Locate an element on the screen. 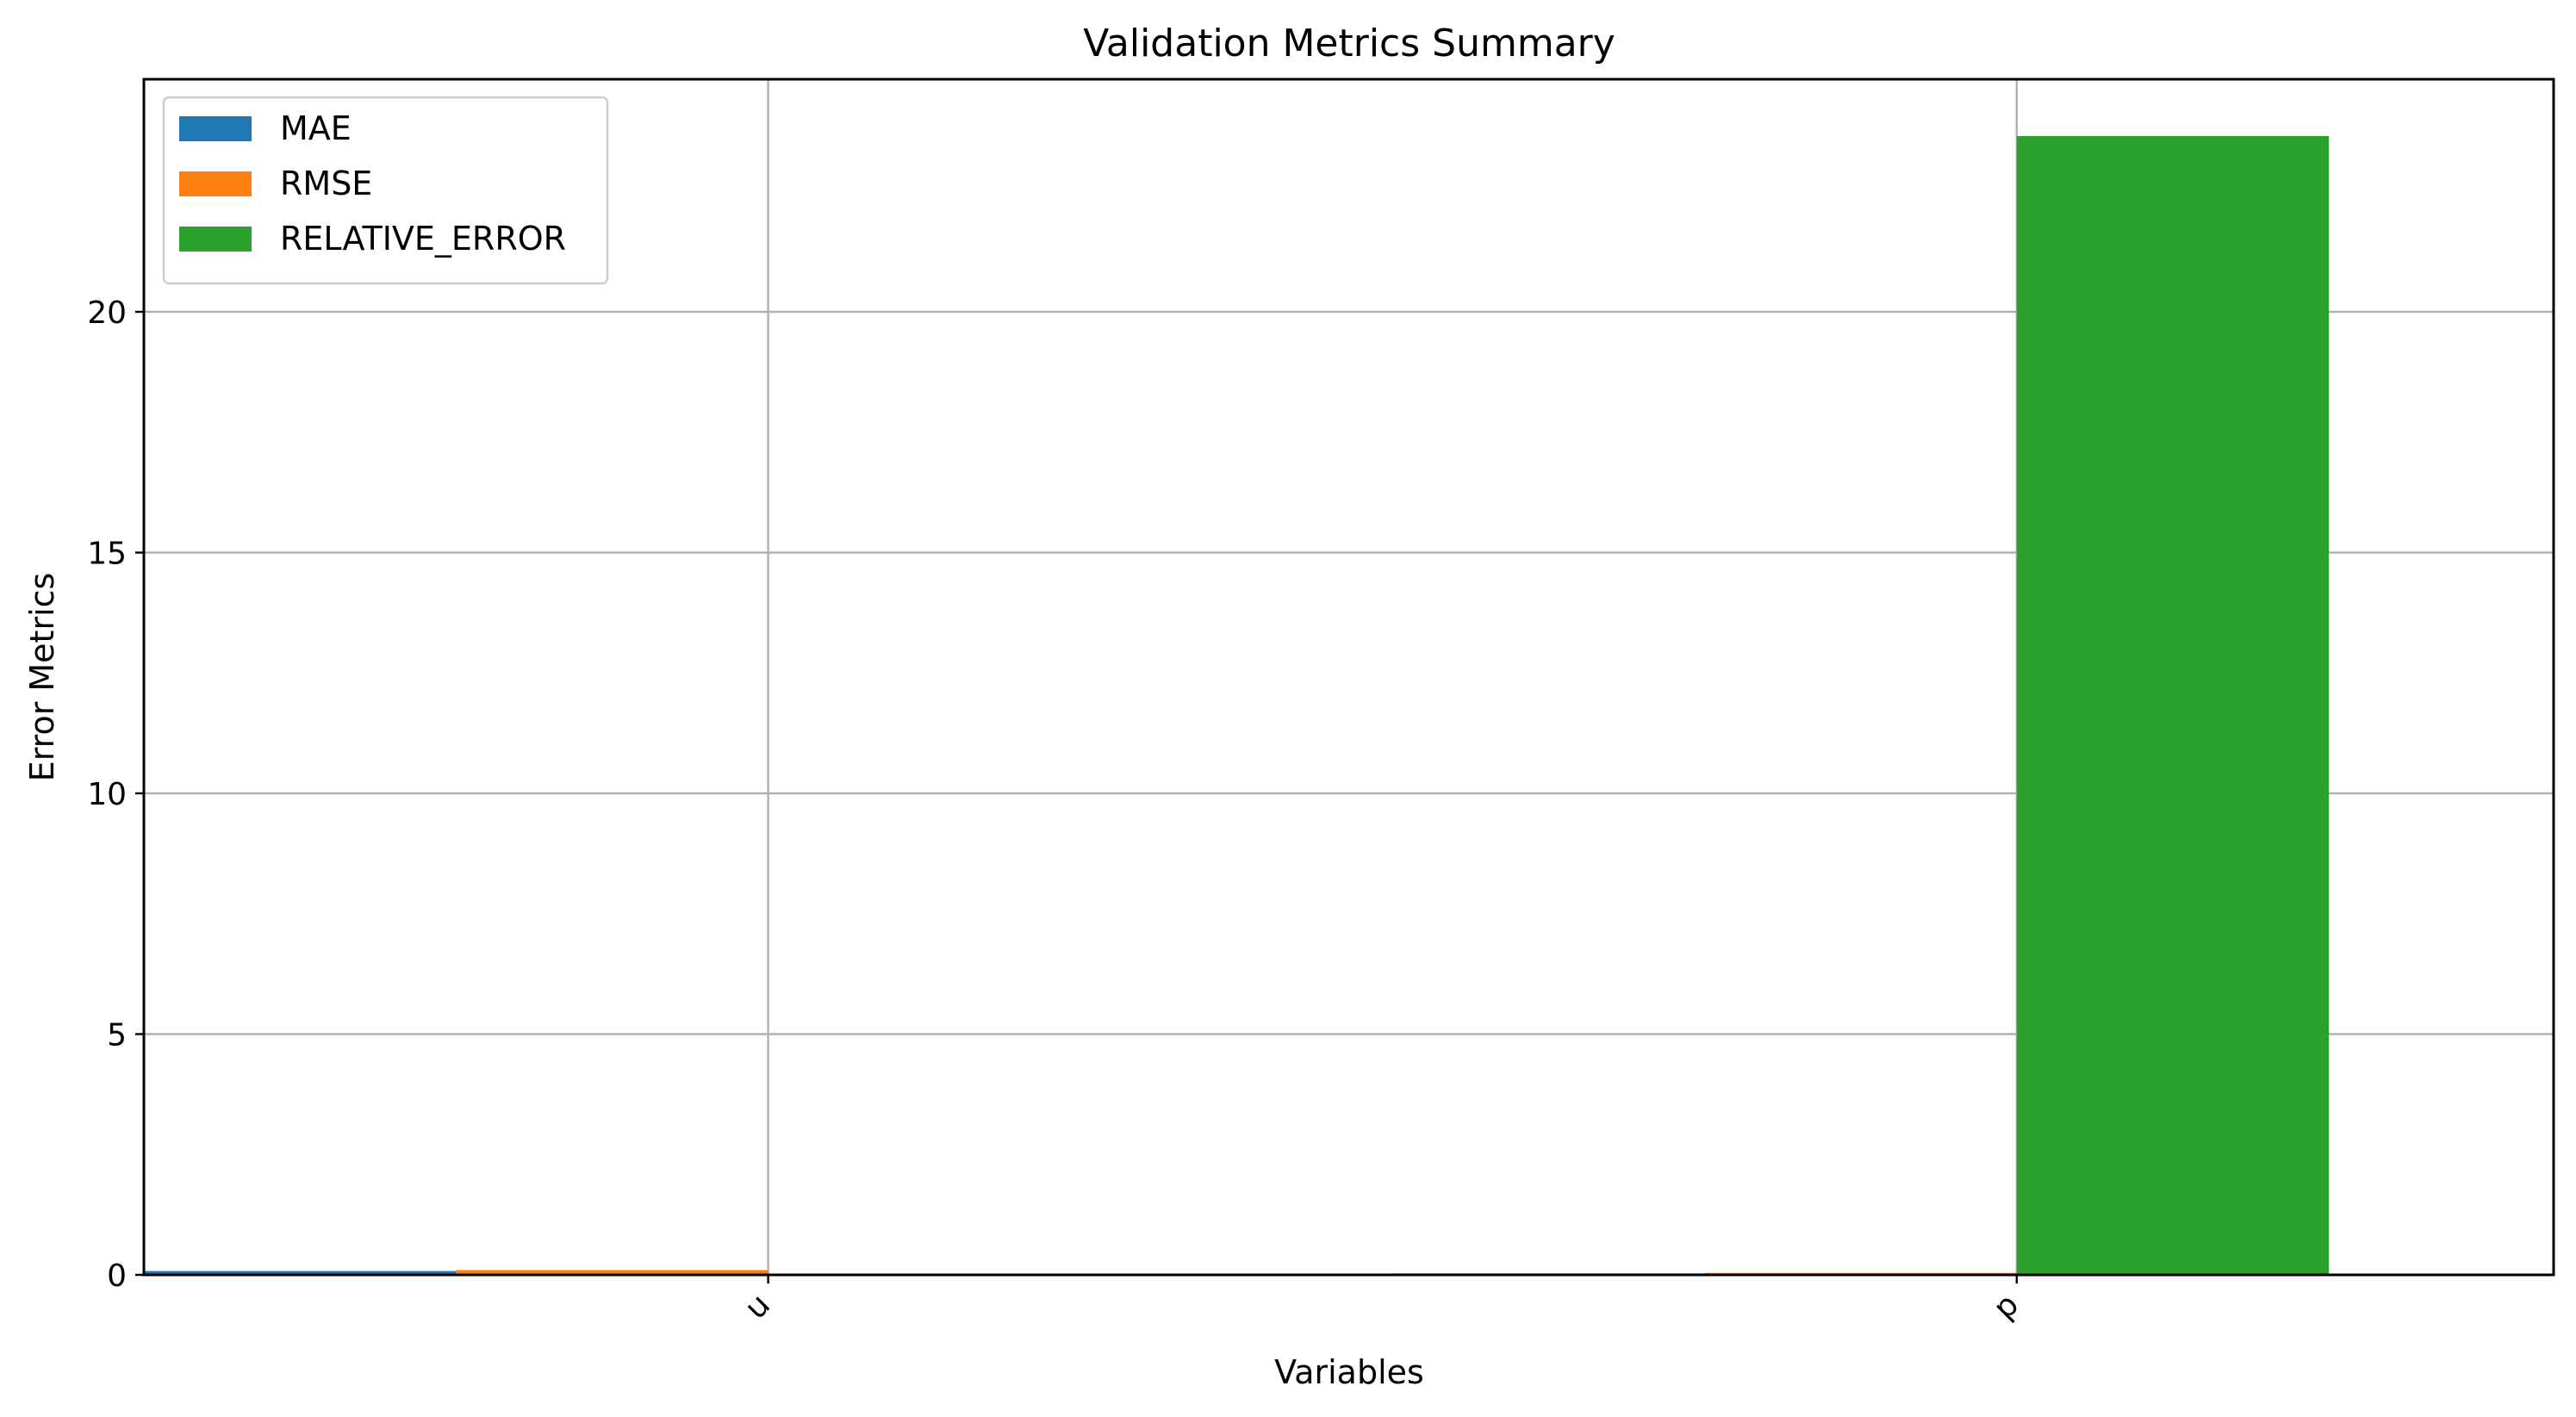 The width and height of the screenshot is (2576, 1417). legend-label: RELATIVE_ERROR is located at coordinates (423, 239).